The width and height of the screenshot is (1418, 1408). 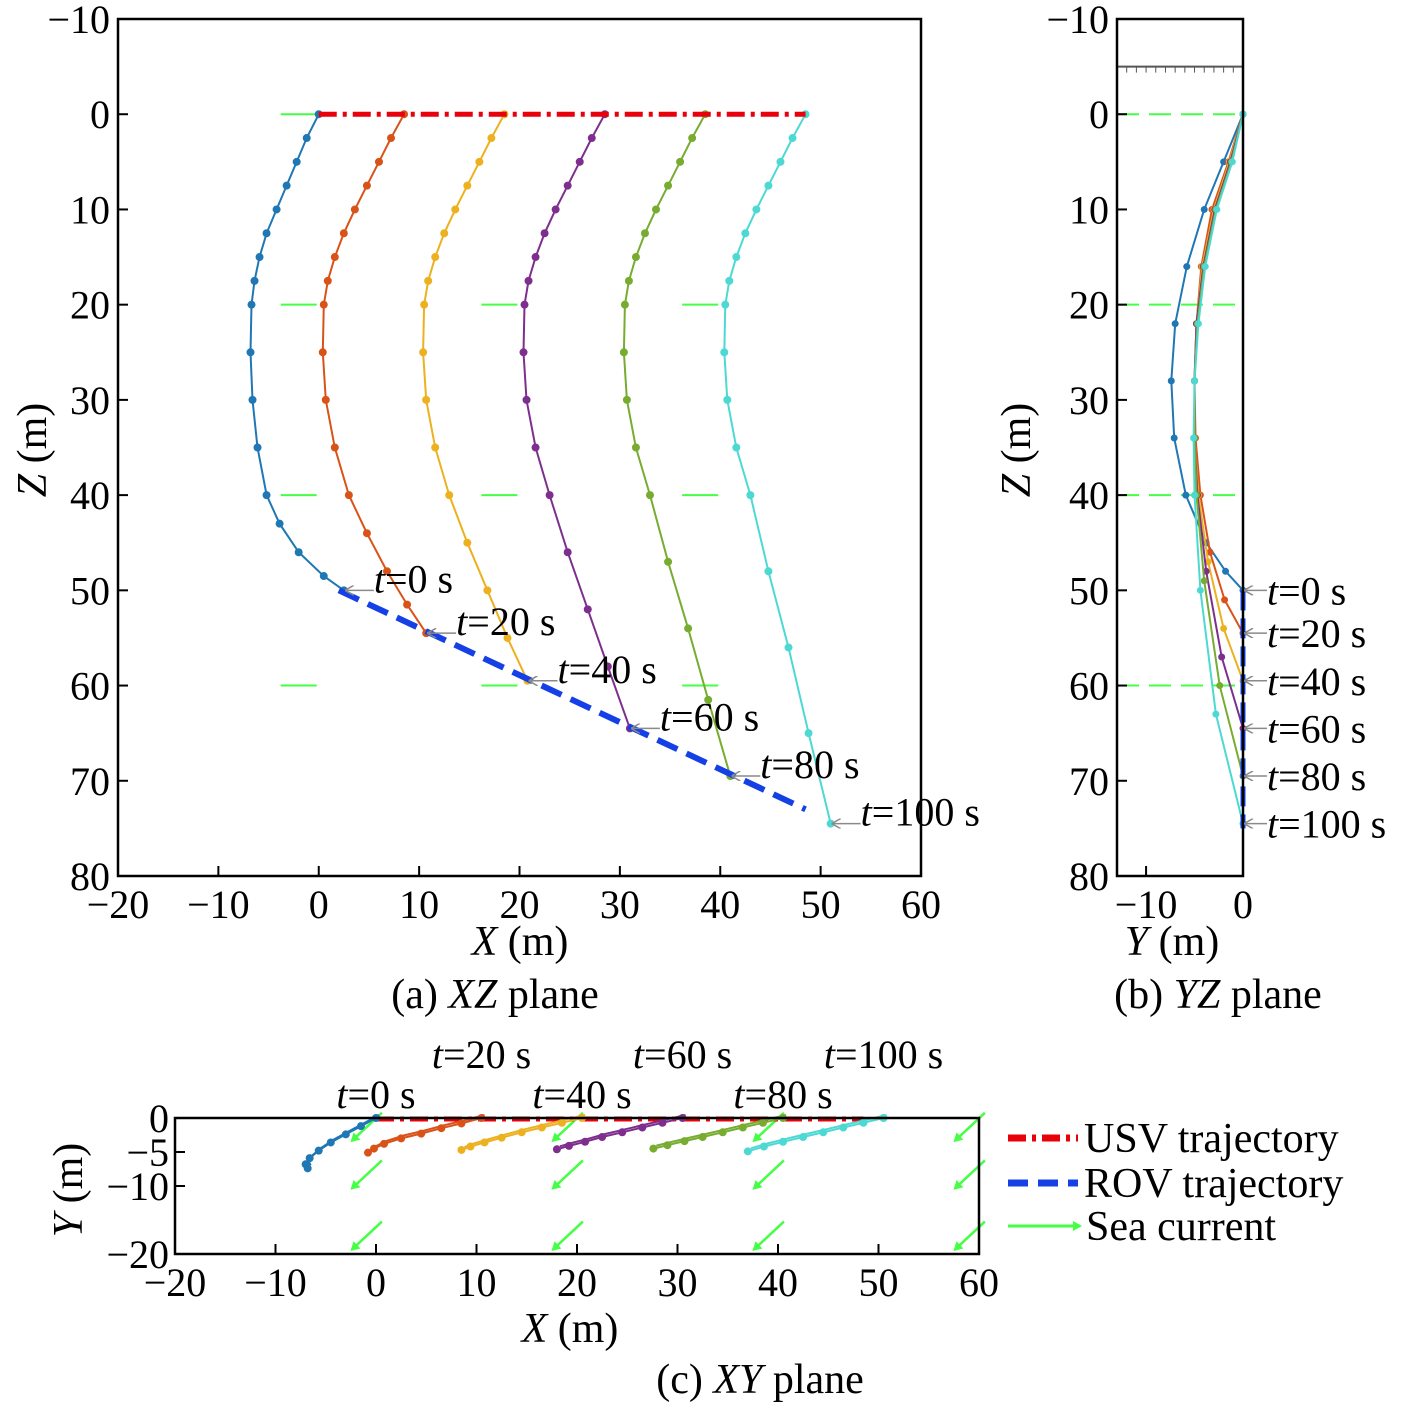 I want to click on yz-x-axis-label: Y (m), so click(x=1172, y=942).